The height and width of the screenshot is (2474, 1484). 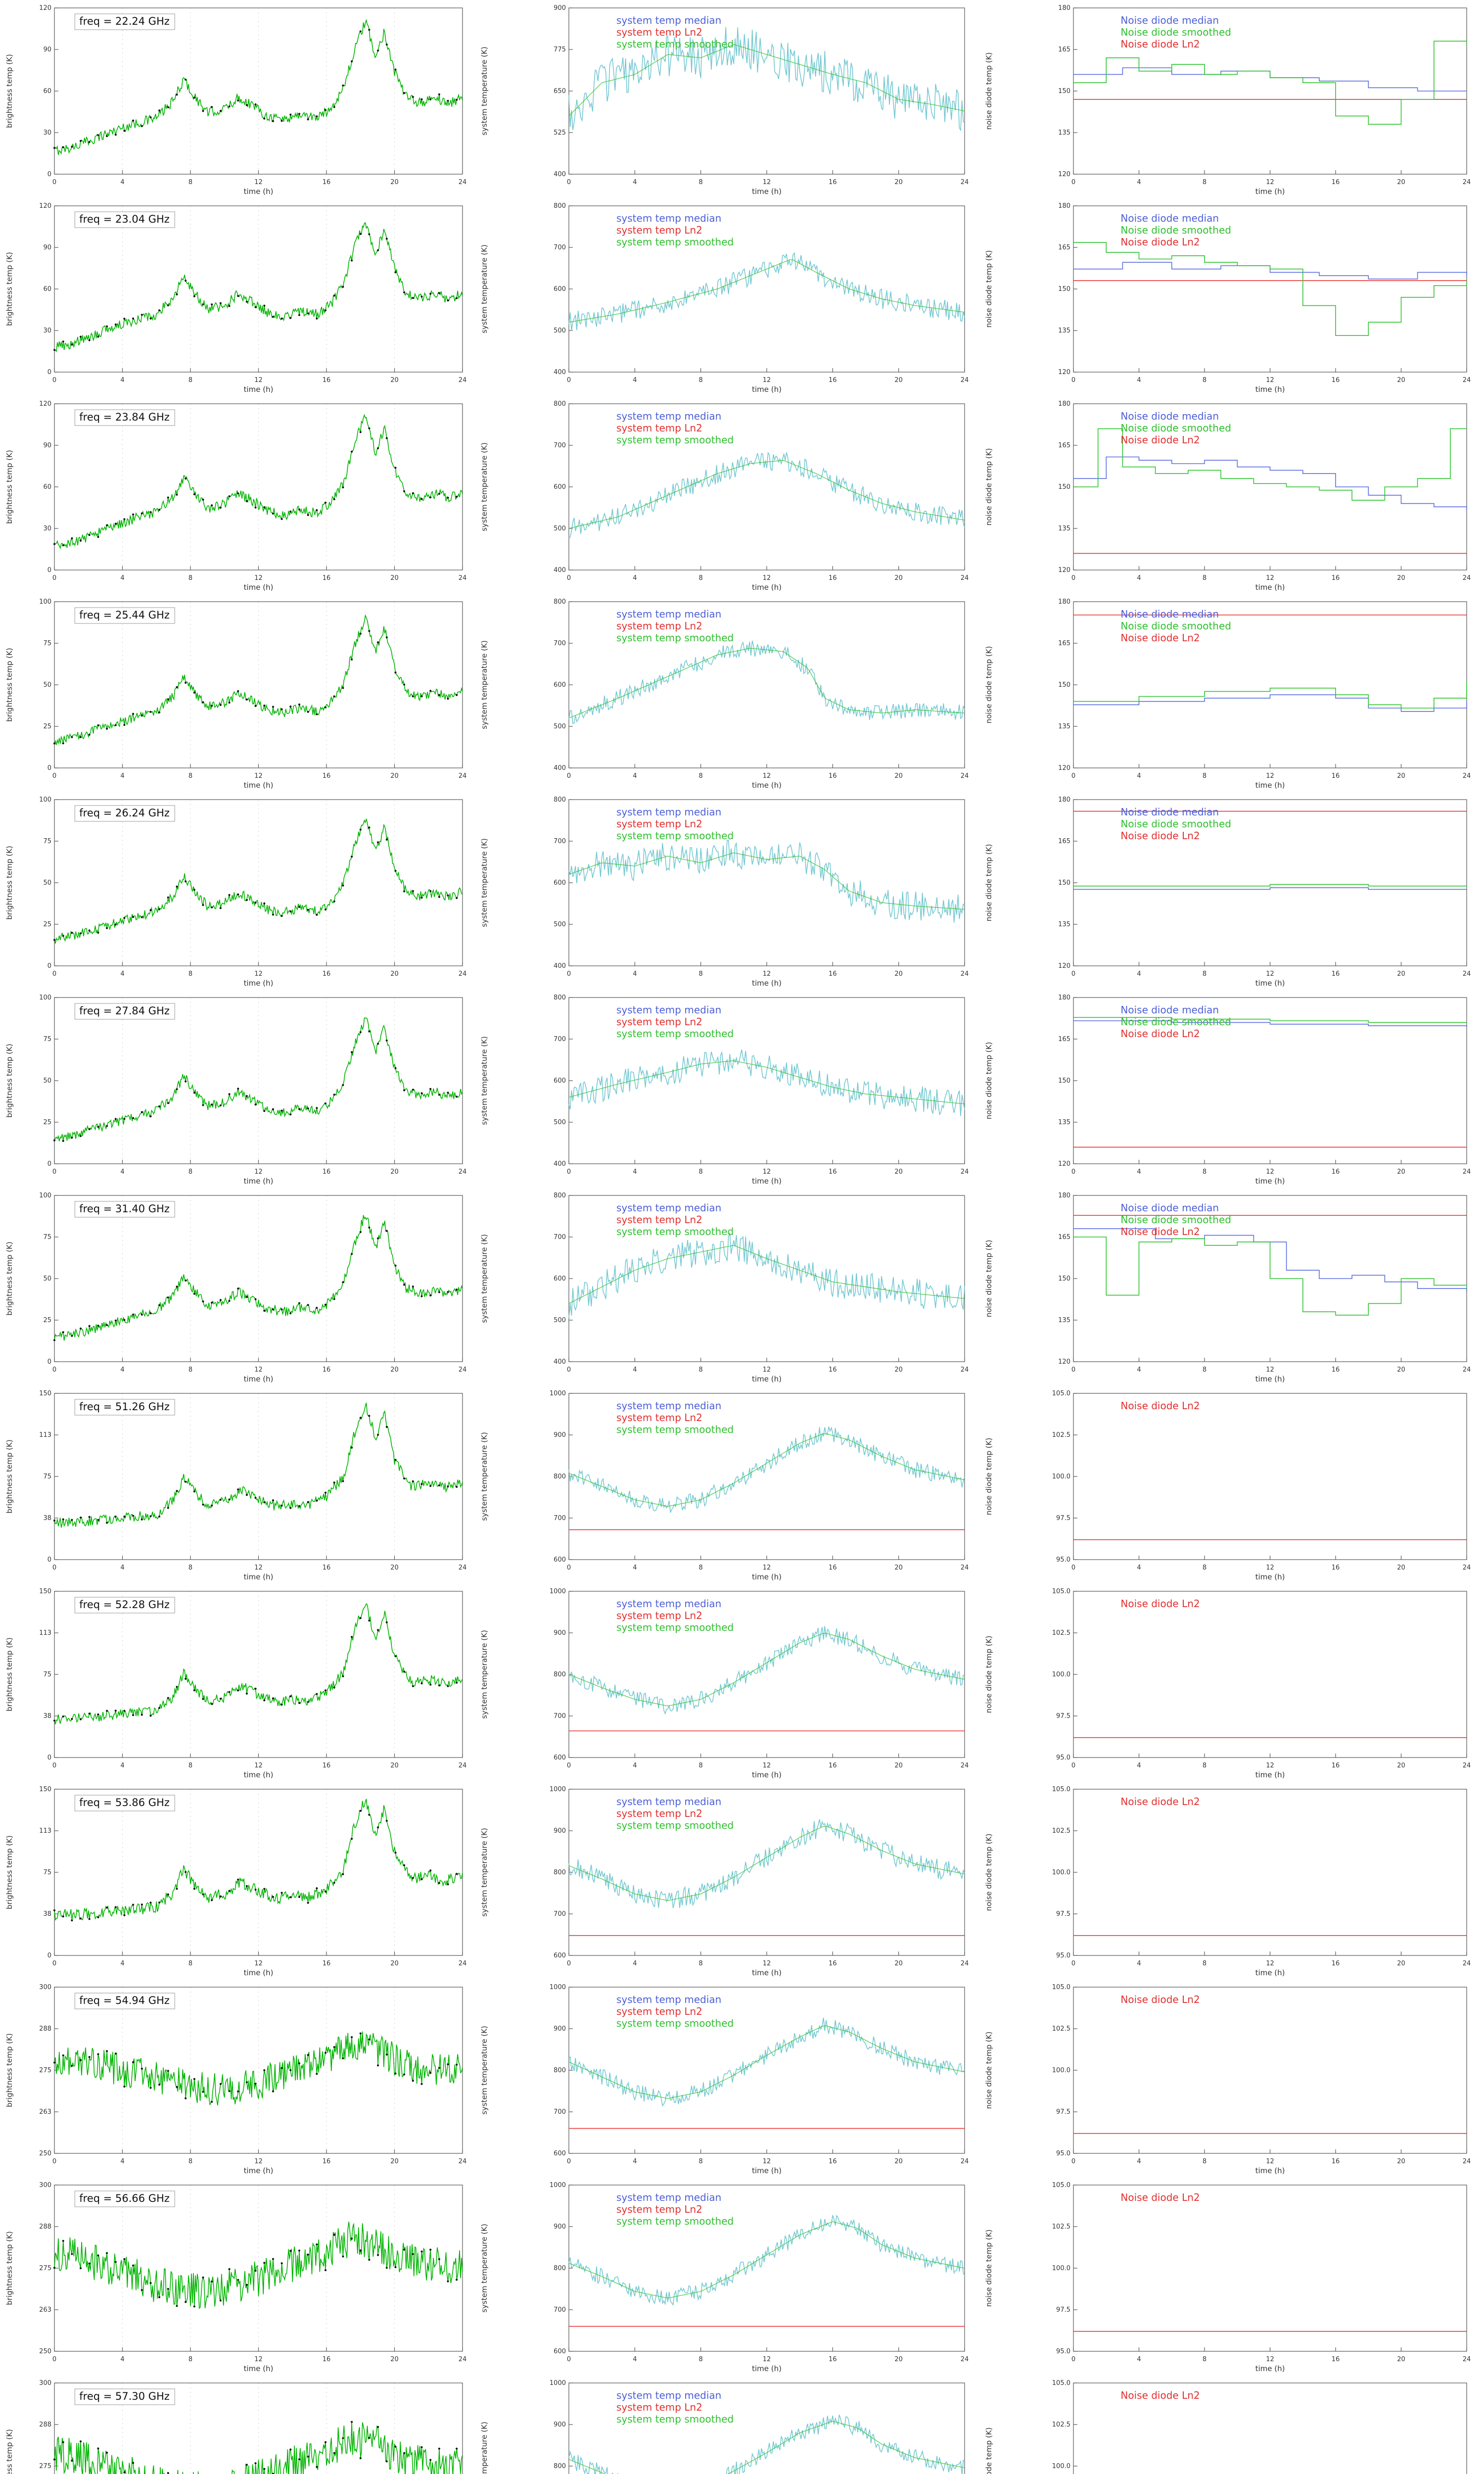 I want to click on y-tick-label: 800, so click(x=560, y=1476).